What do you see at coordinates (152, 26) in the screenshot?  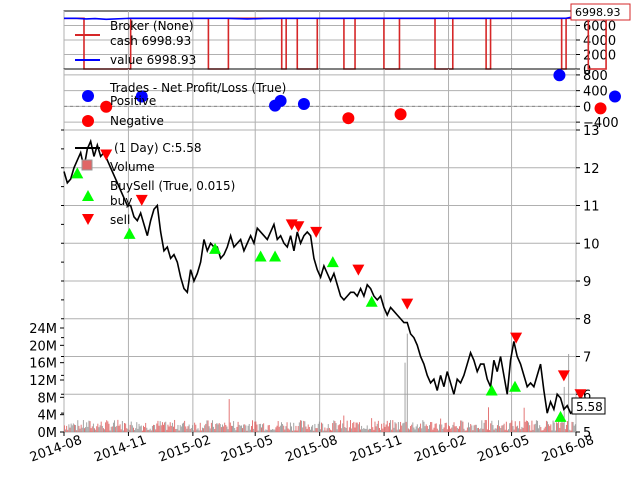 I see `broker-legend-title: Broker (None)` at bounding box center [152, 26].